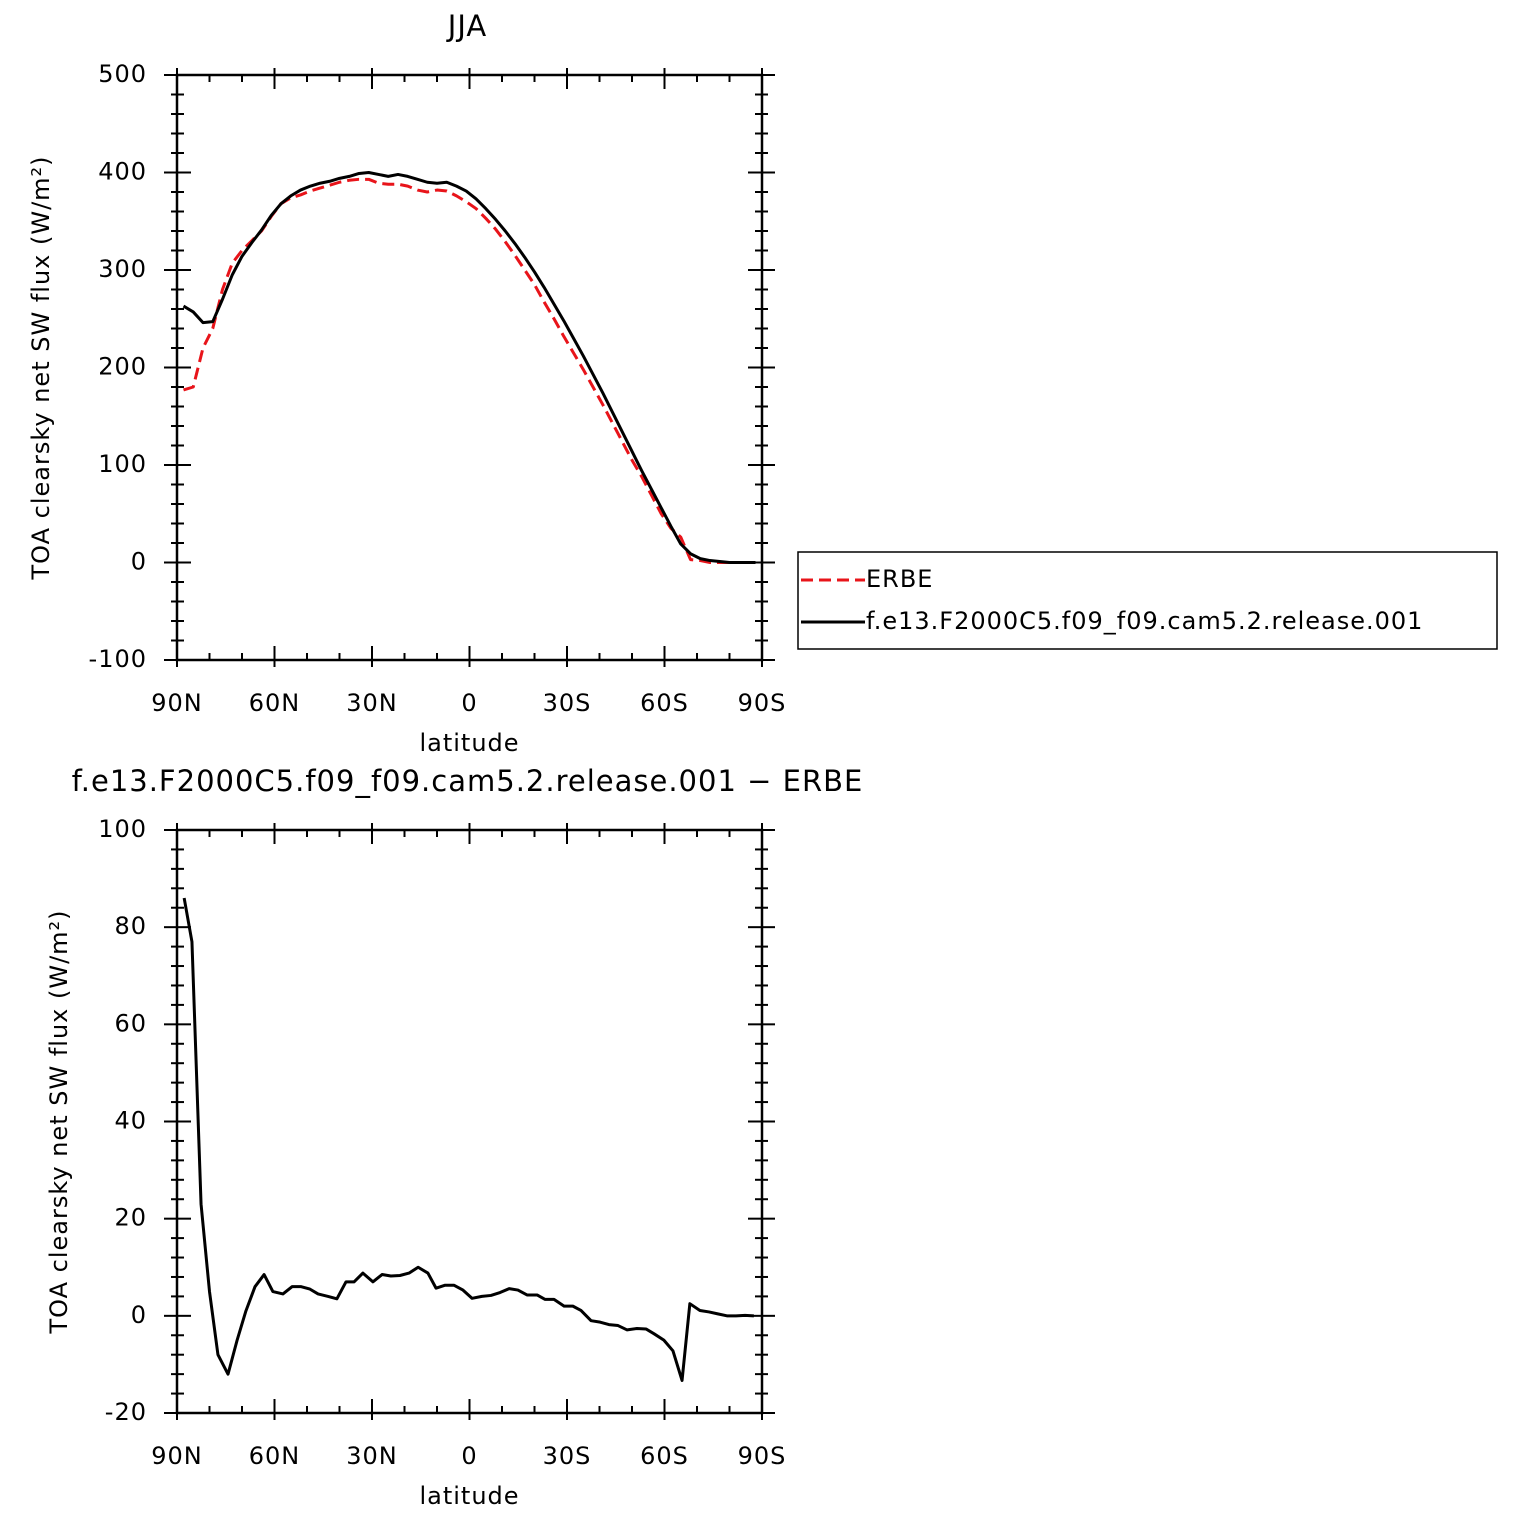  What do you see at coordinates (122, 74) in the screenshot?
I see `y-tick-label: 500` at bounding box center [122, 74].